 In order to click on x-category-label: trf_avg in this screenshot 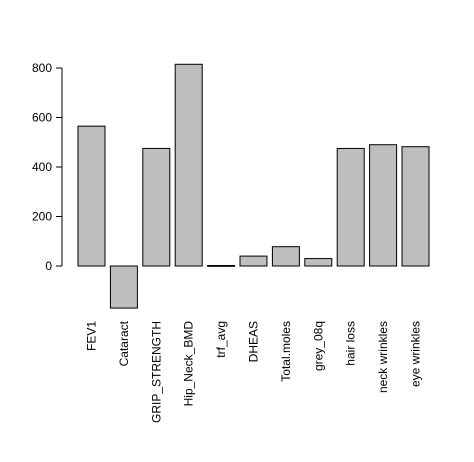, I will do `click(221, 339)`.